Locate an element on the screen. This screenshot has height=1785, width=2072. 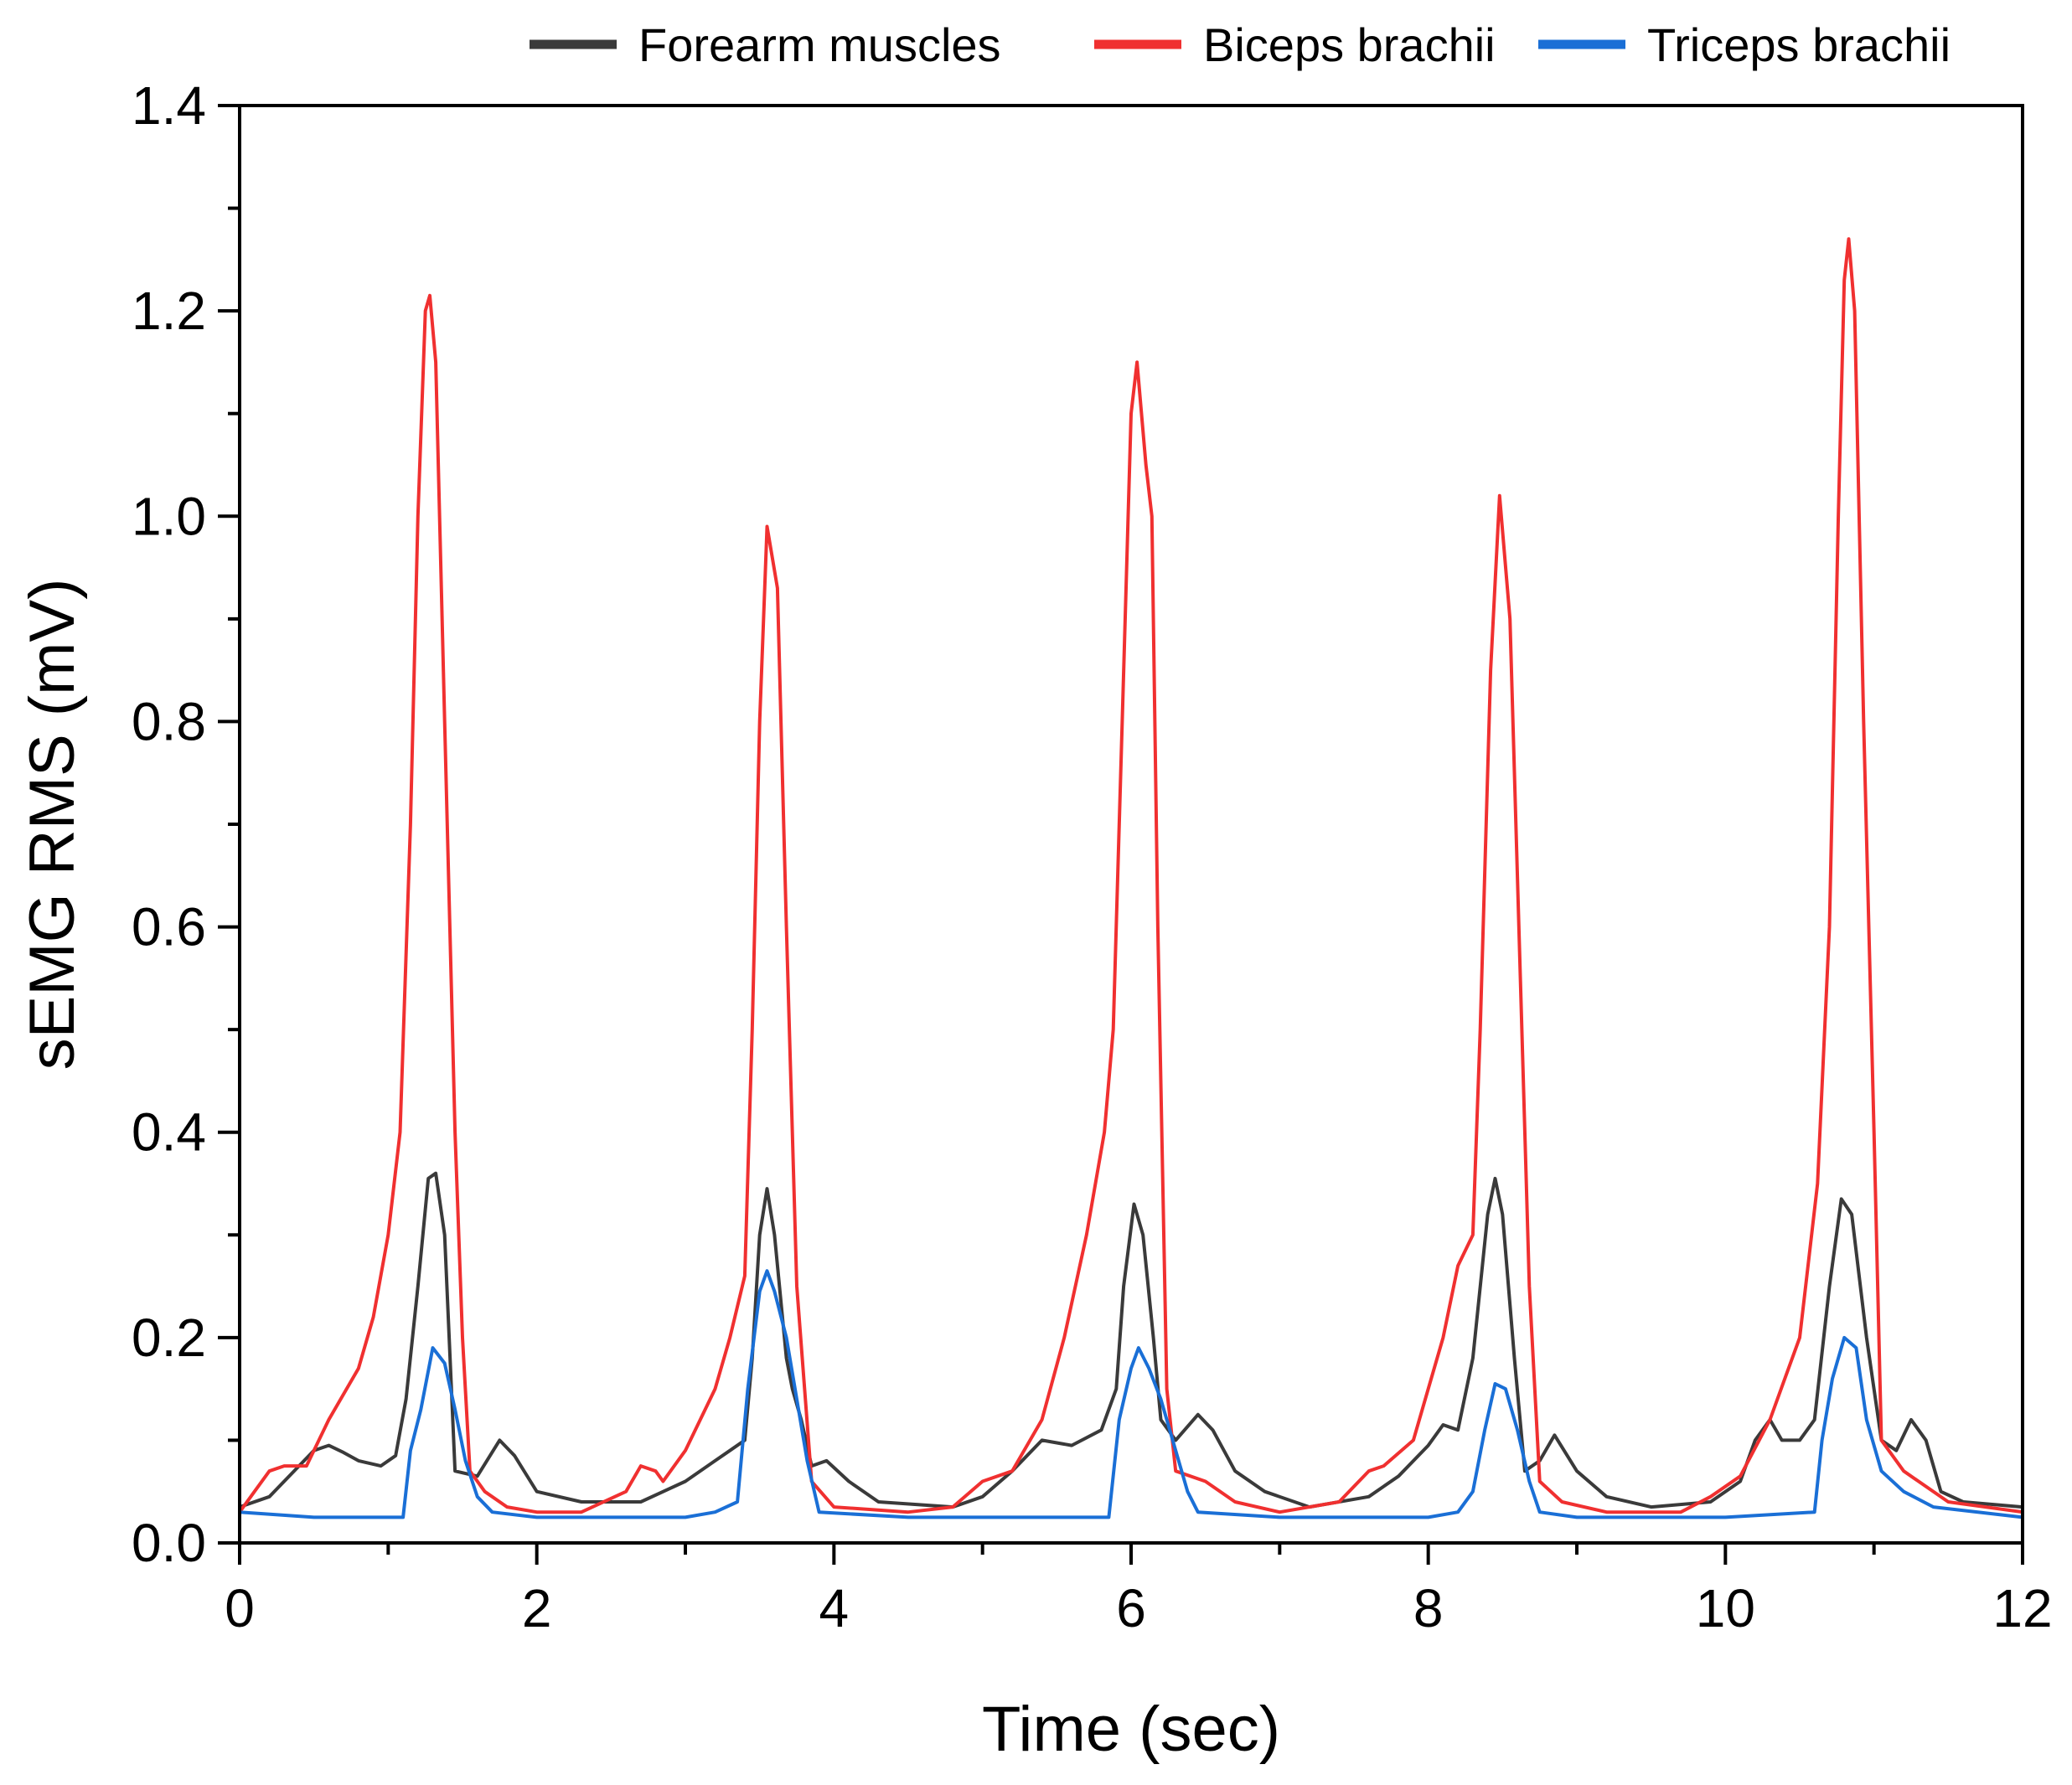
legend-label-triceps-brachii: Triceps brachii is located at coordinates (1799, 44).